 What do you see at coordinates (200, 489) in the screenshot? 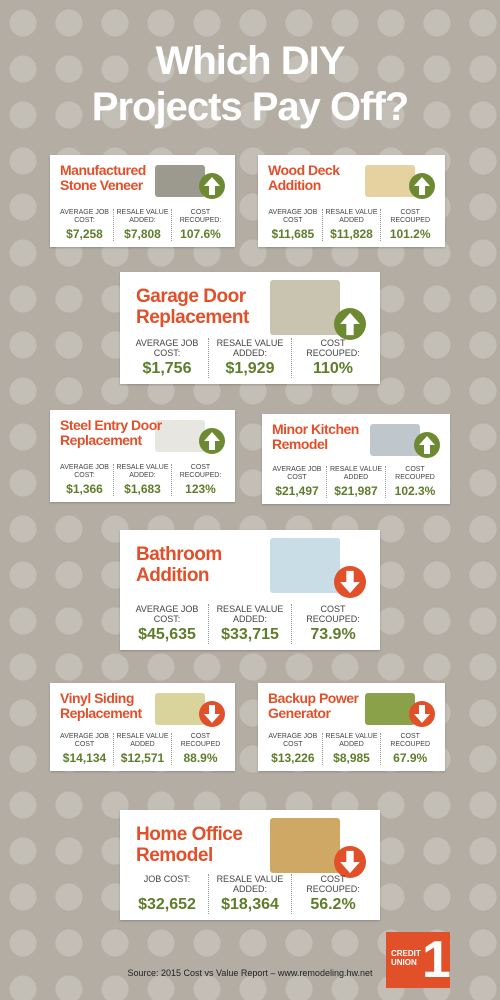
I see `stat-value: 123%` at bounding box center [200, 489].